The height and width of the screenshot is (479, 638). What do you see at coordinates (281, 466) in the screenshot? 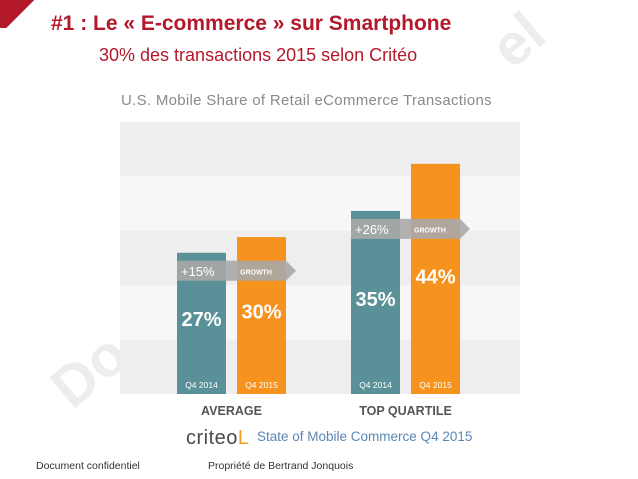
I see `footer-owner: Propriété de Bertrand Jonquois` at bounding box center [281, 466].